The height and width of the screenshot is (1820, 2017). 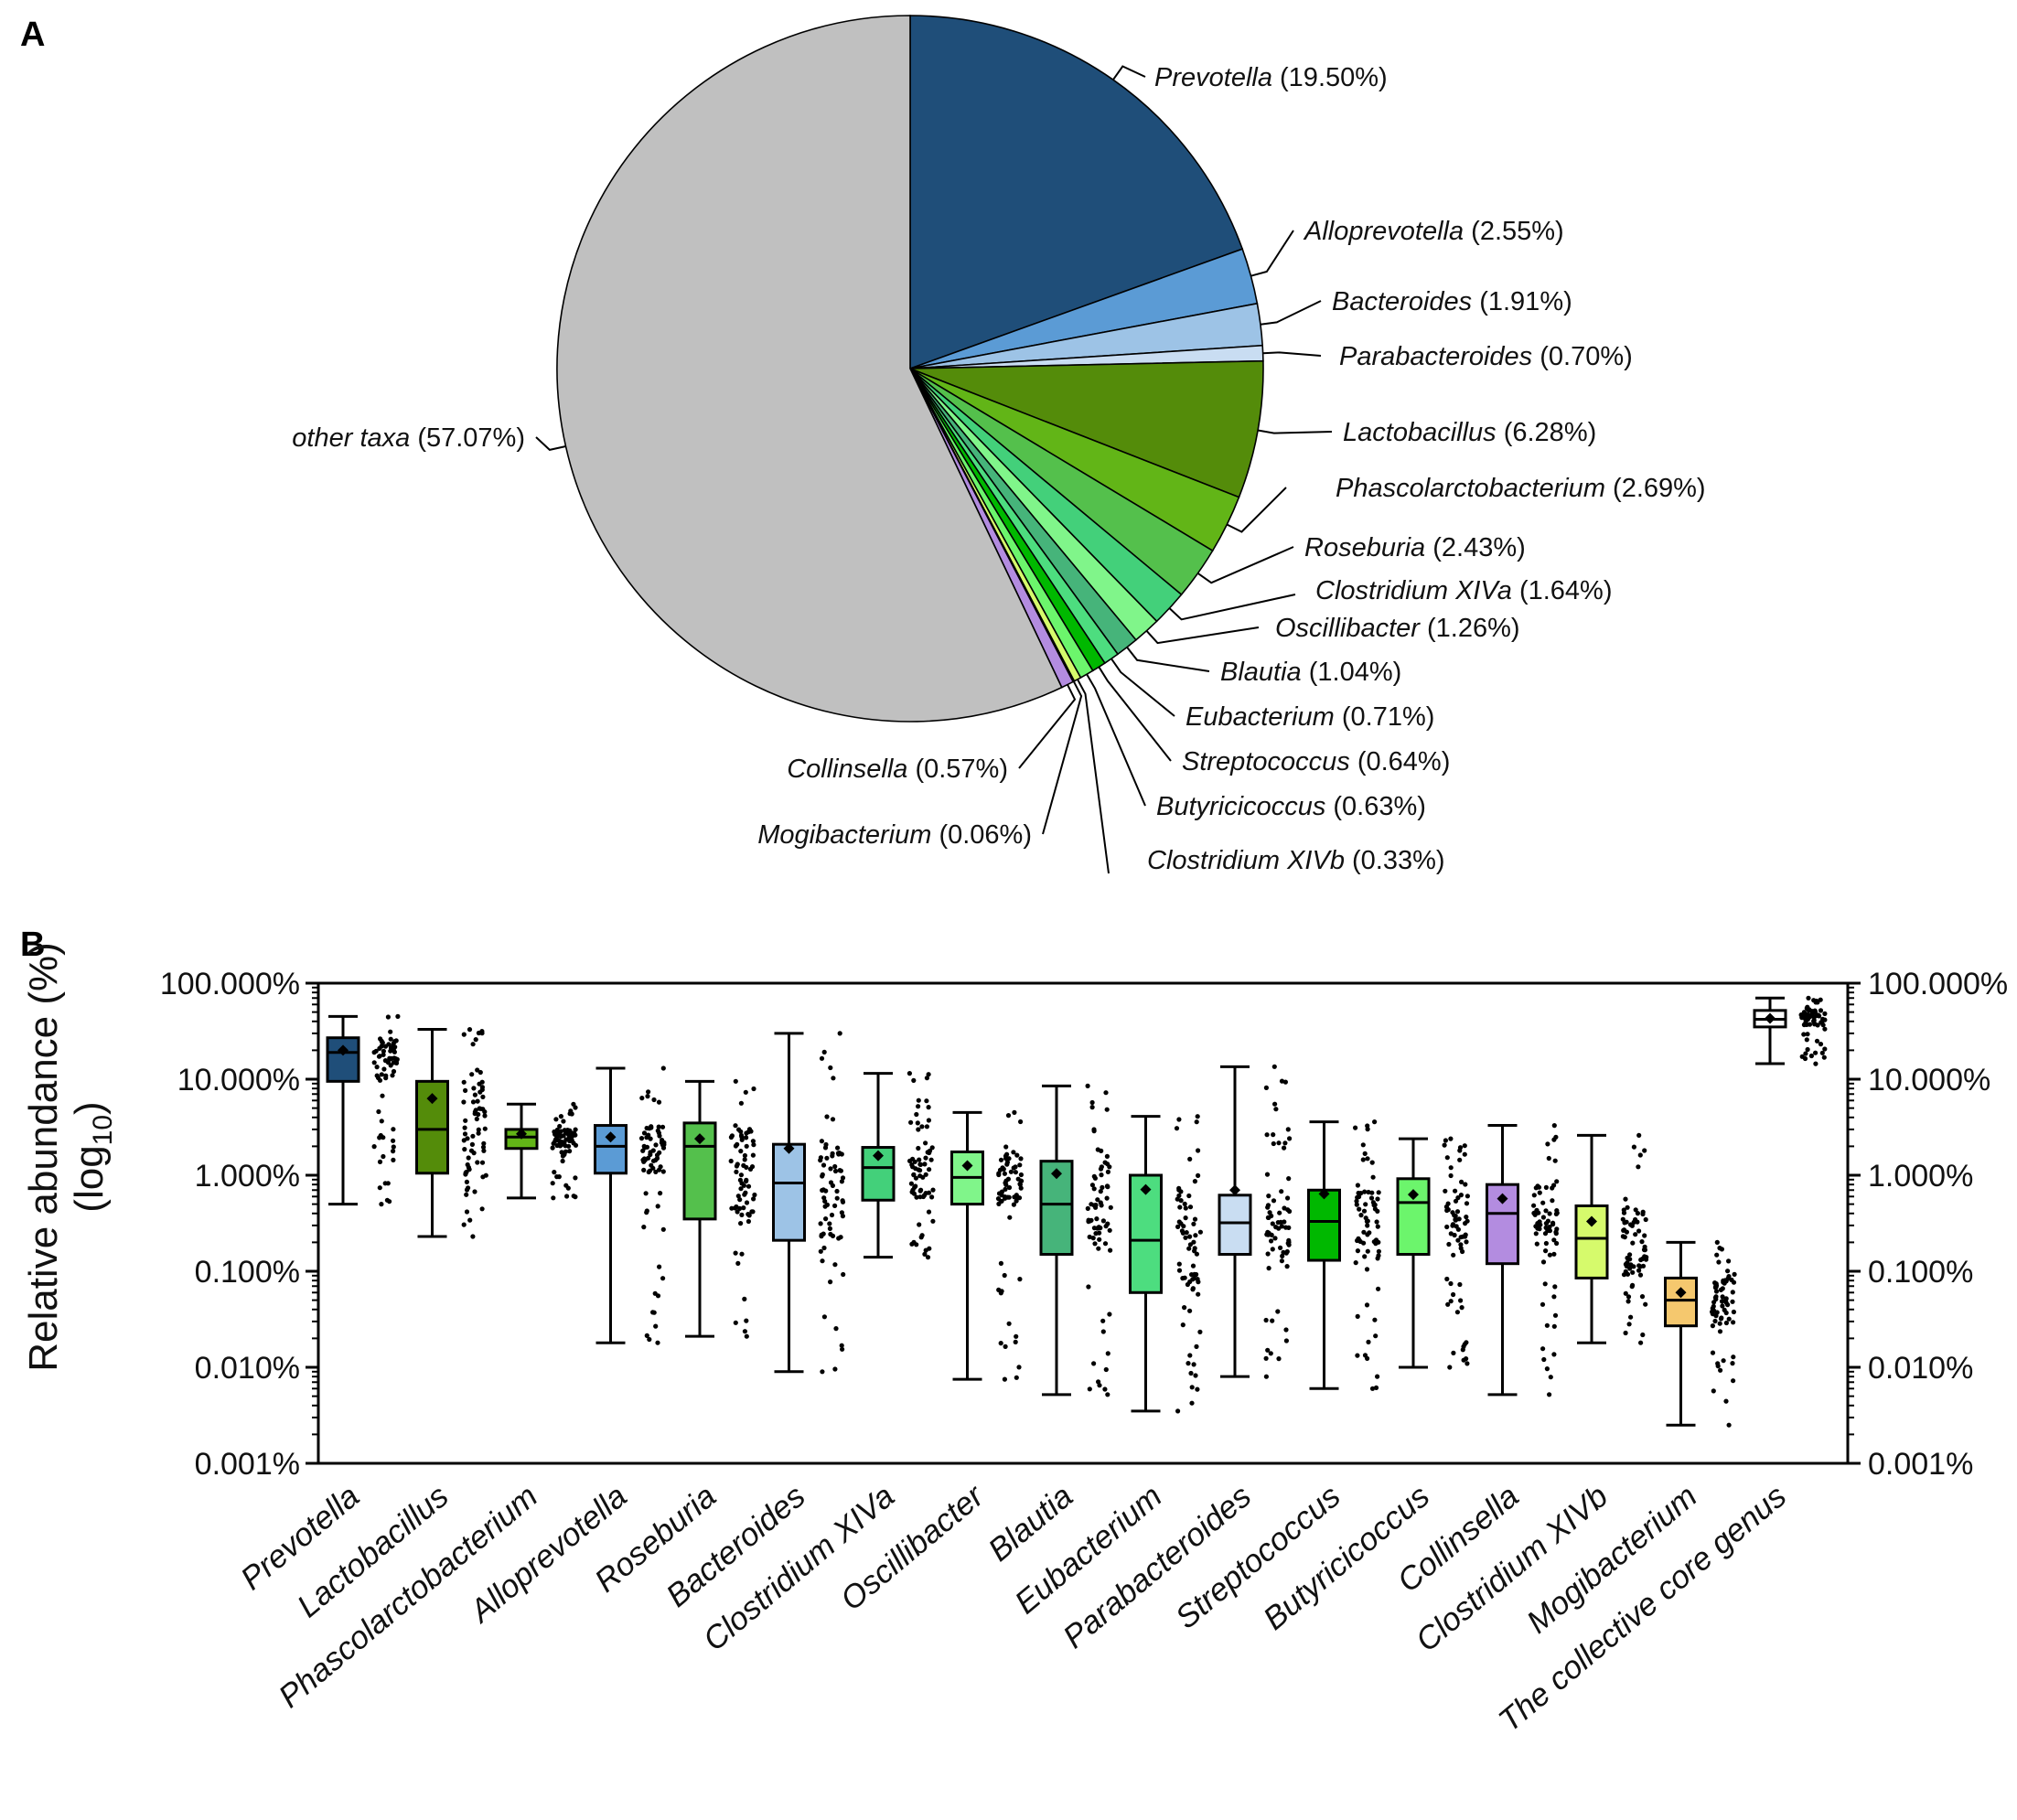 I want to click on pie-label-butyricicoccus: Butyricicoccus (0.63%), so click(x=1291, y=806).